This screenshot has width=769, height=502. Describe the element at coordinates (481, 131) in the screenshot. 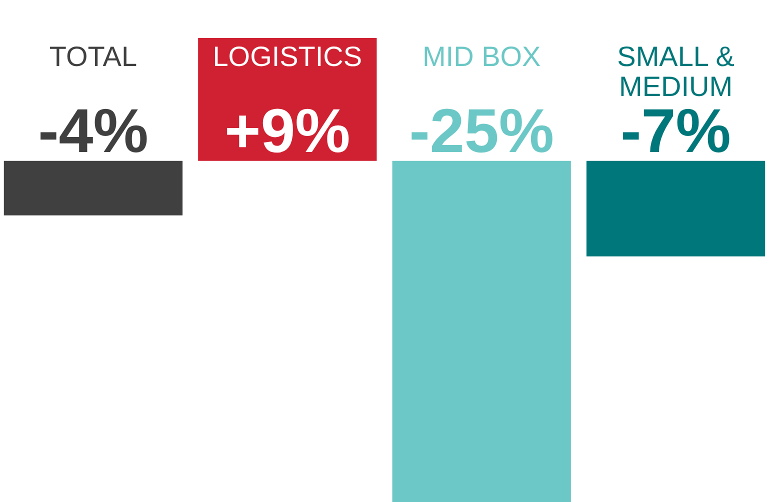

I see `data-label: -25%` at that location.